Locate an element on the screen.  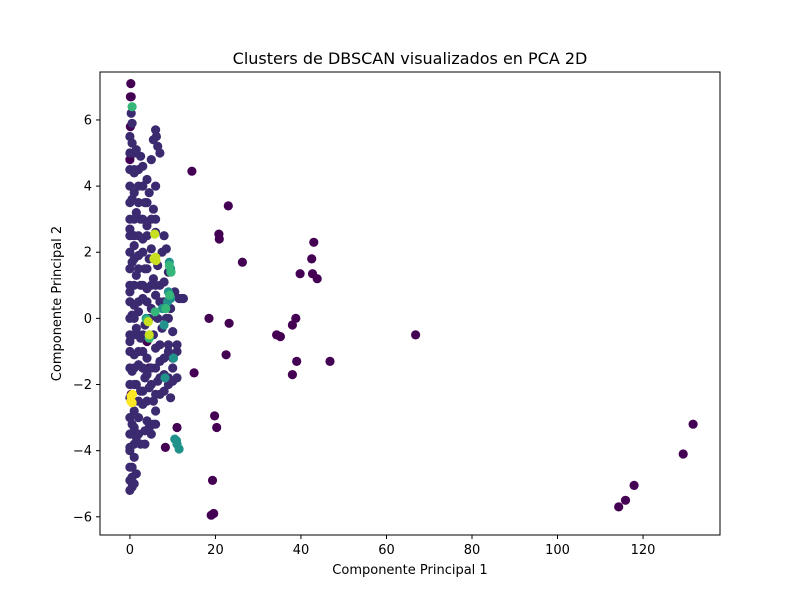
x-tick-label: 100 is located at coordinates (557, 550).